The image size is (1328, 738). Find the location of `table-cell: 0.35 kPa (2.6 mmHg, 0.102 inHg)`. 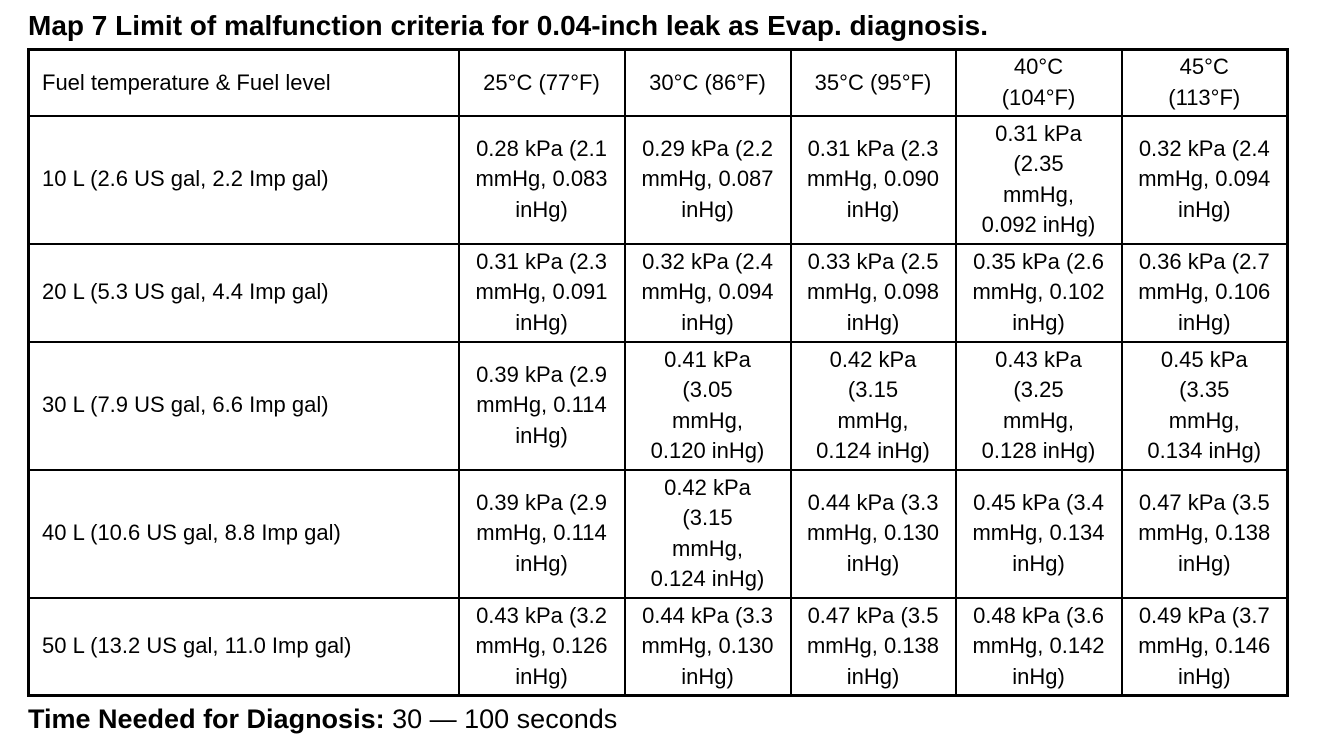

table-cell: 0.35 kPa (2.6 mmHg, 0.102 inHg) is located at coordinates (1038, 292).